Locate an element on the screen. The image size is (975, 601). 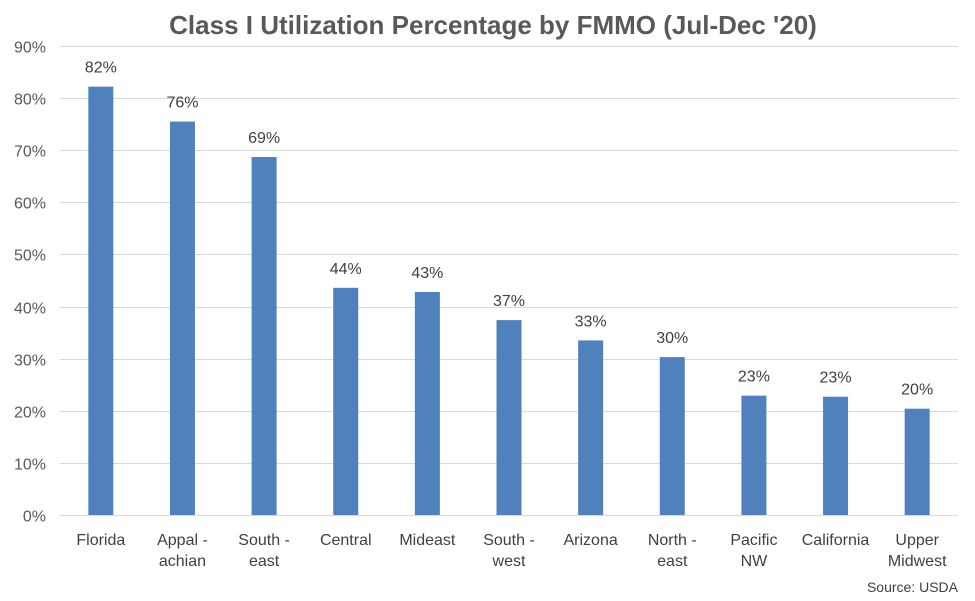
y-tick-label: 40% is located at coordinates (30, 309).